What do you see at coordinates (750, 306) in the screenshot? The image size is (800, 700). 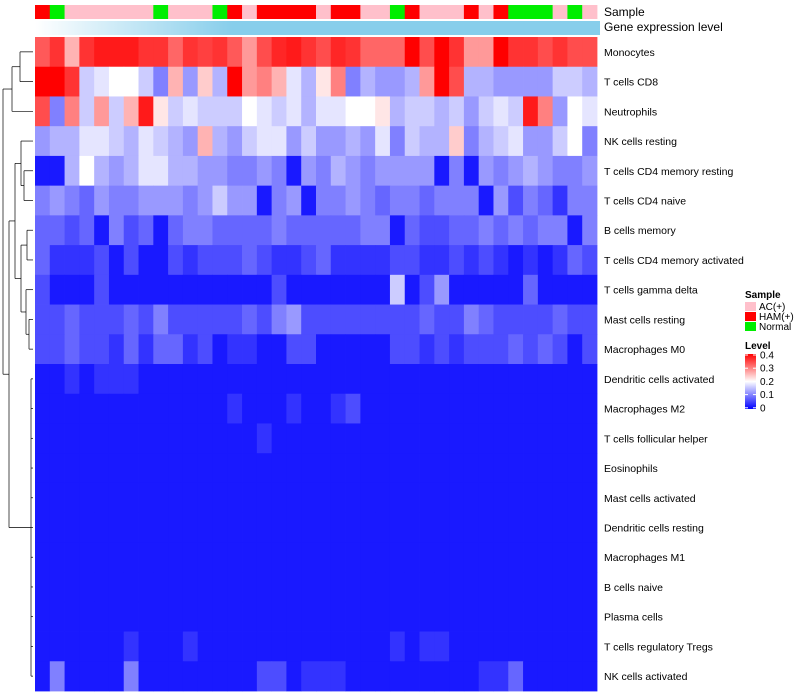 I see `legend-swatch` at bounding box center [750, 306].